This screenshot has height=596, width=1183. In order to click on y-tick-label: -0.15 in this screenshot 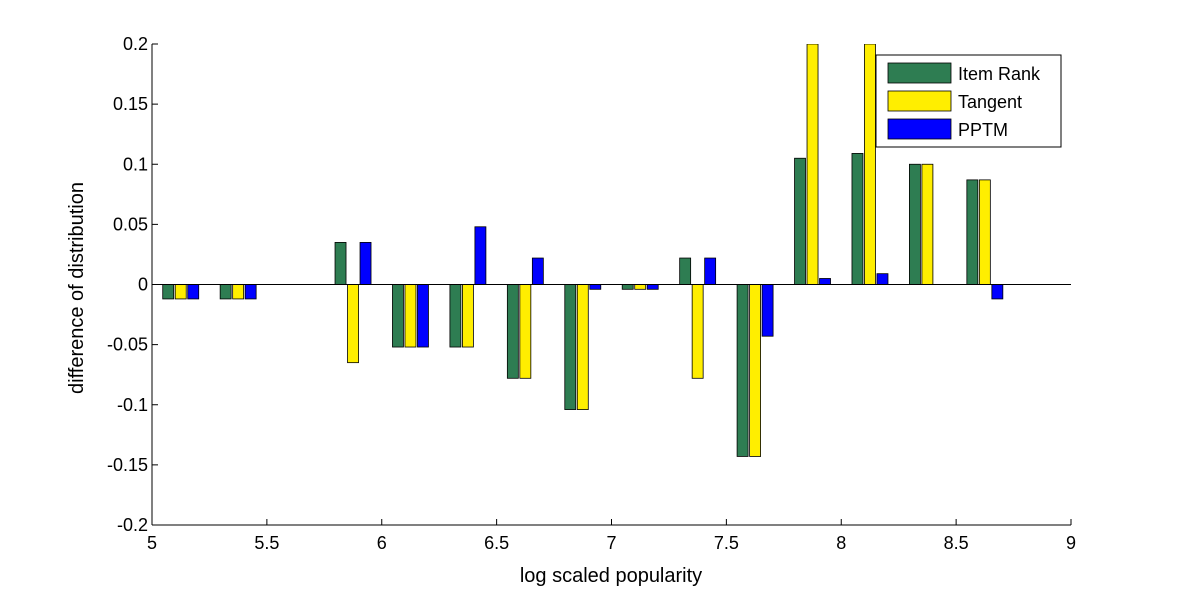, I will do `click(127, 465)`.